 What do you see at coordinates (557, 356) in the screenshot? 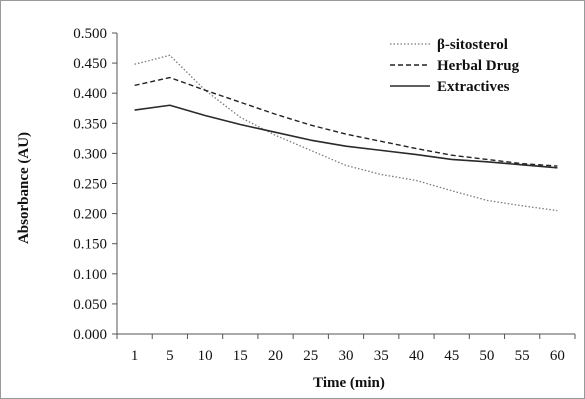
I see `x-tick-label: 60` at bounding box center [557, 356].